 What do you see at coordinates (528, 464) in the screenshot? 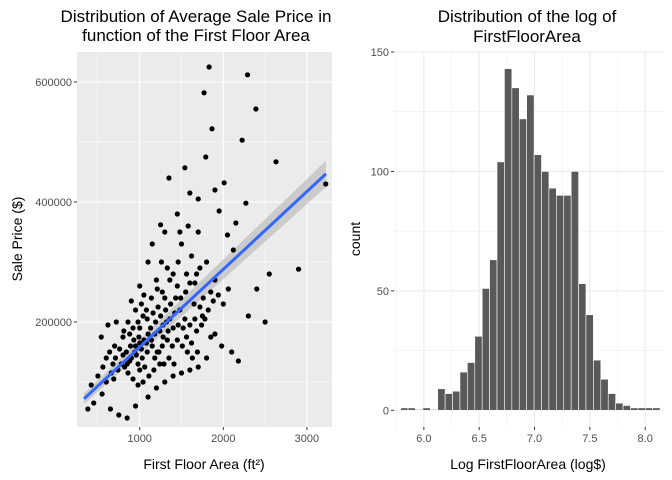
I see `histogram-x-axis-label: Log FirstFloorArea (log$)` at bounding box center [528, 464].